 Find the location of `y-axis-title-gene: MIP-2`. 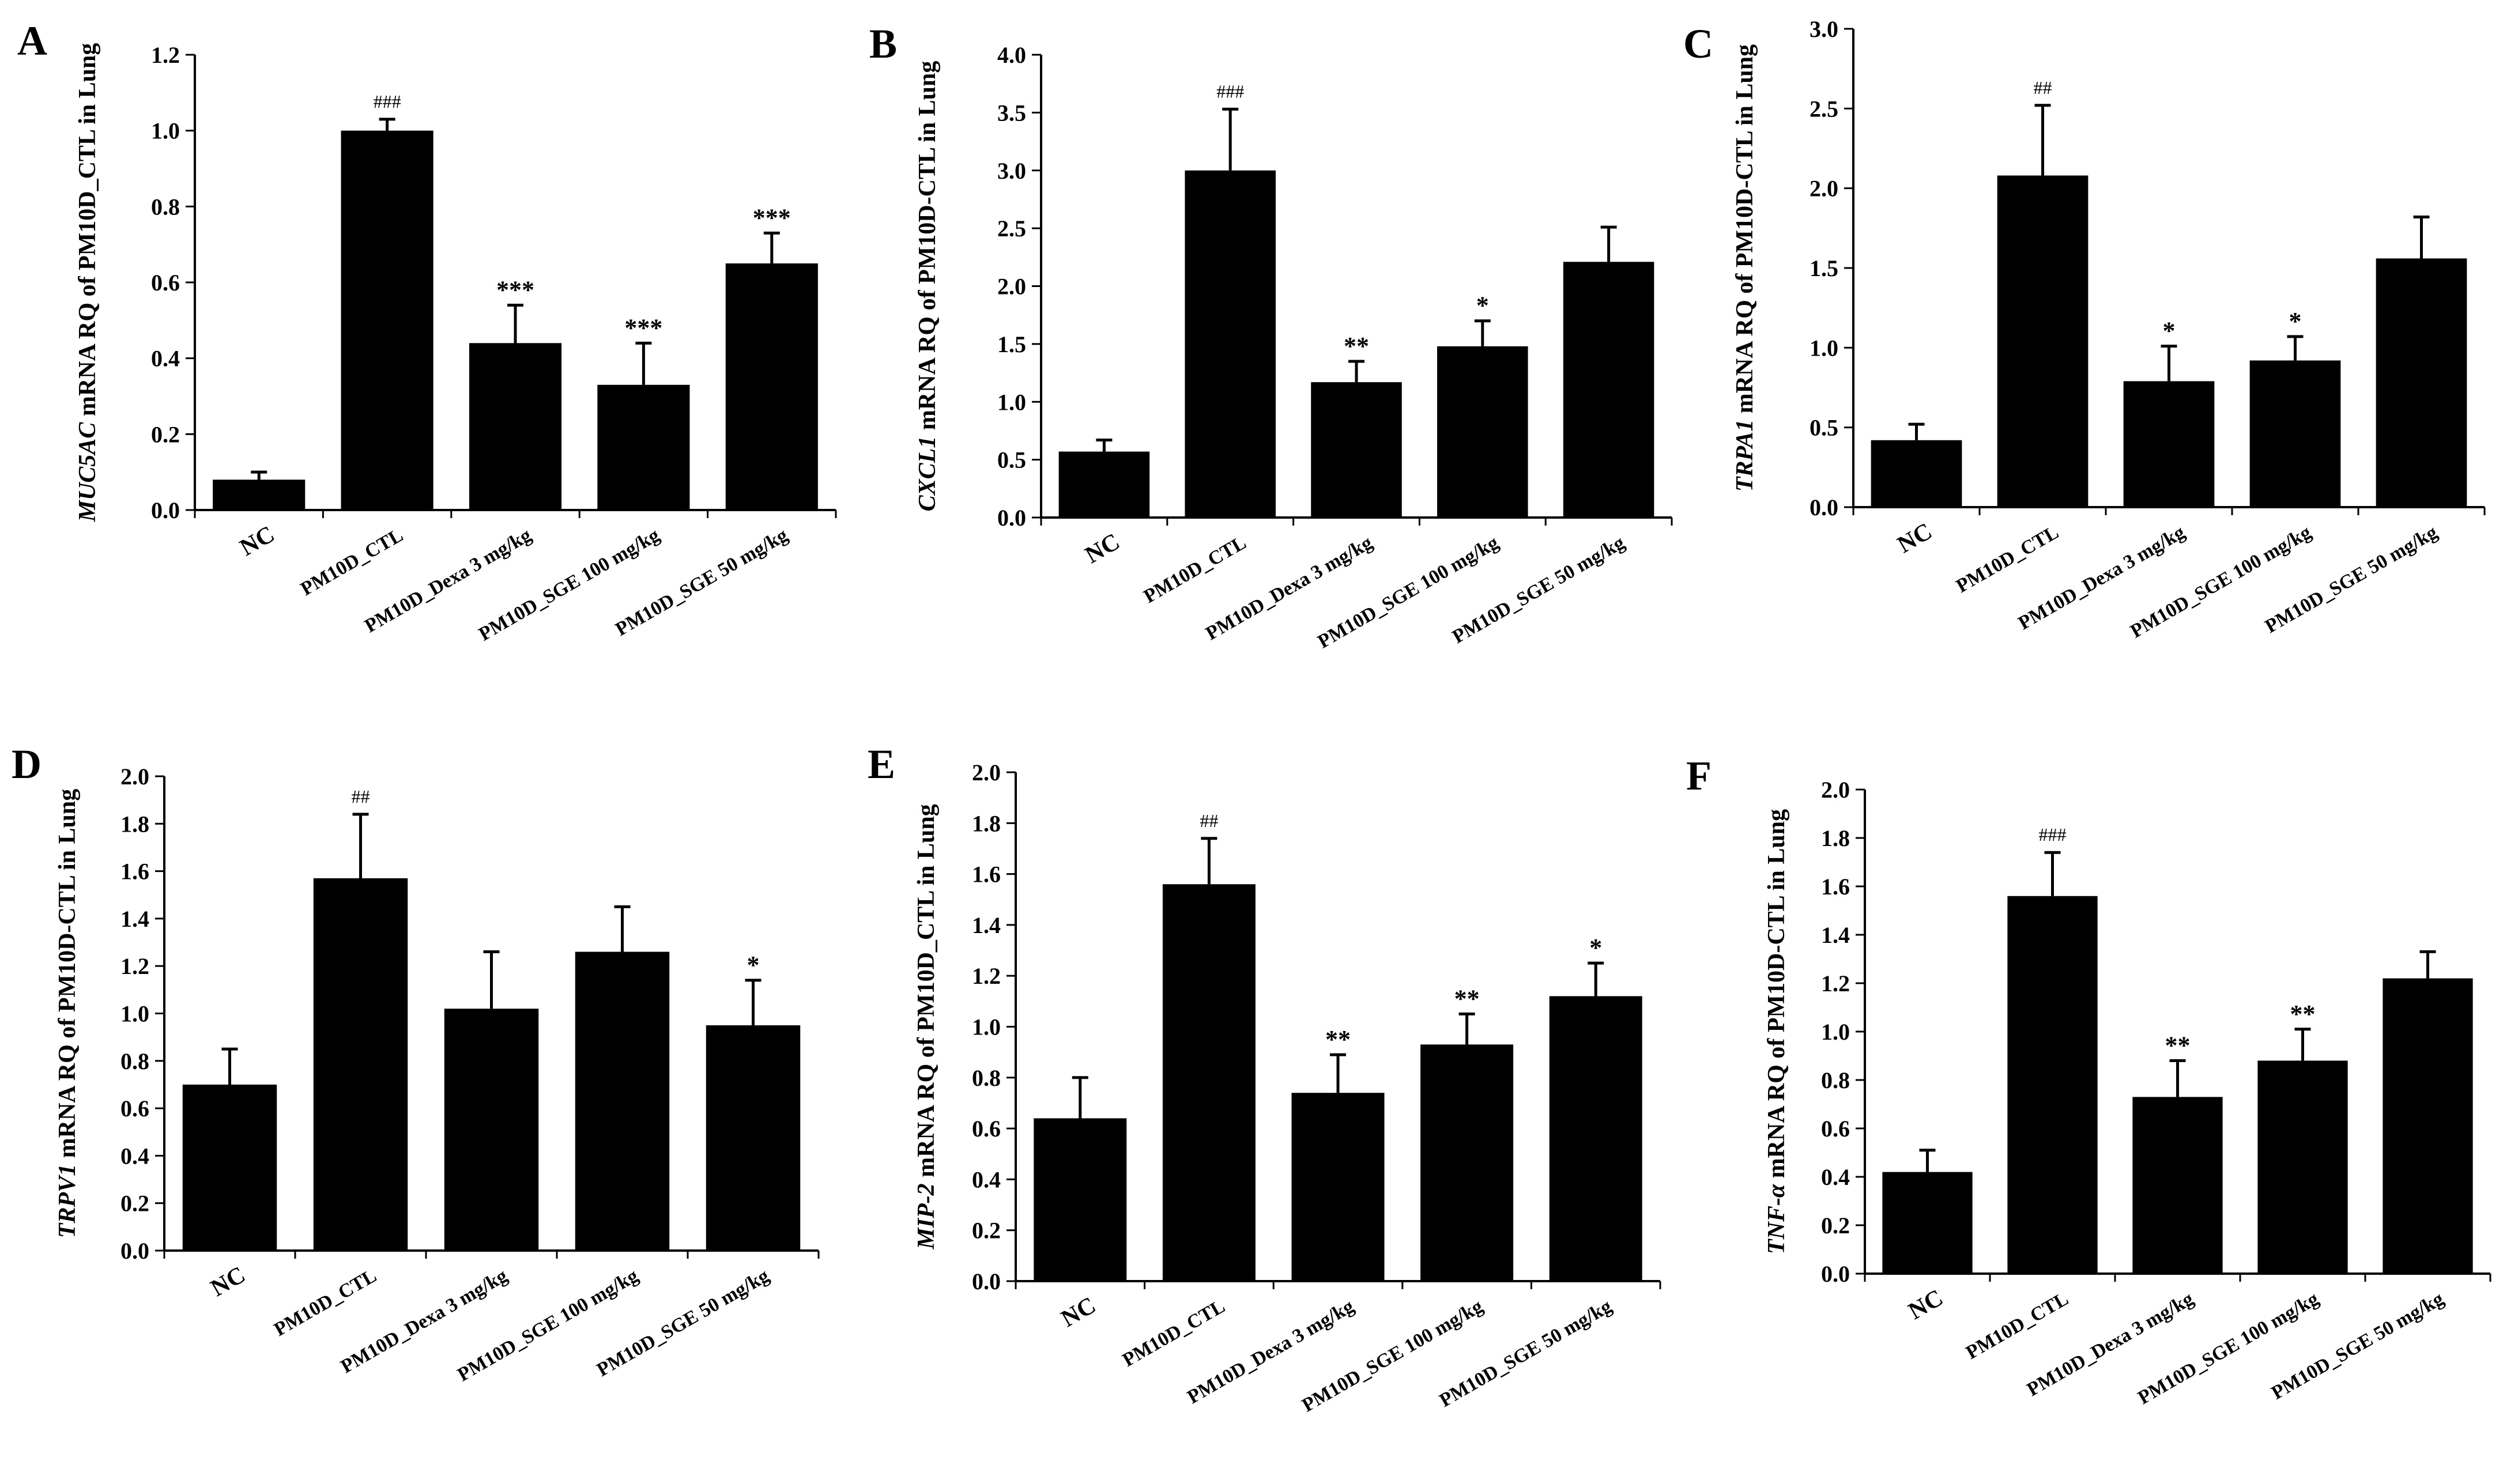

y-axis-title-gene: MIP-2 is located at coordinates (926, 1216).